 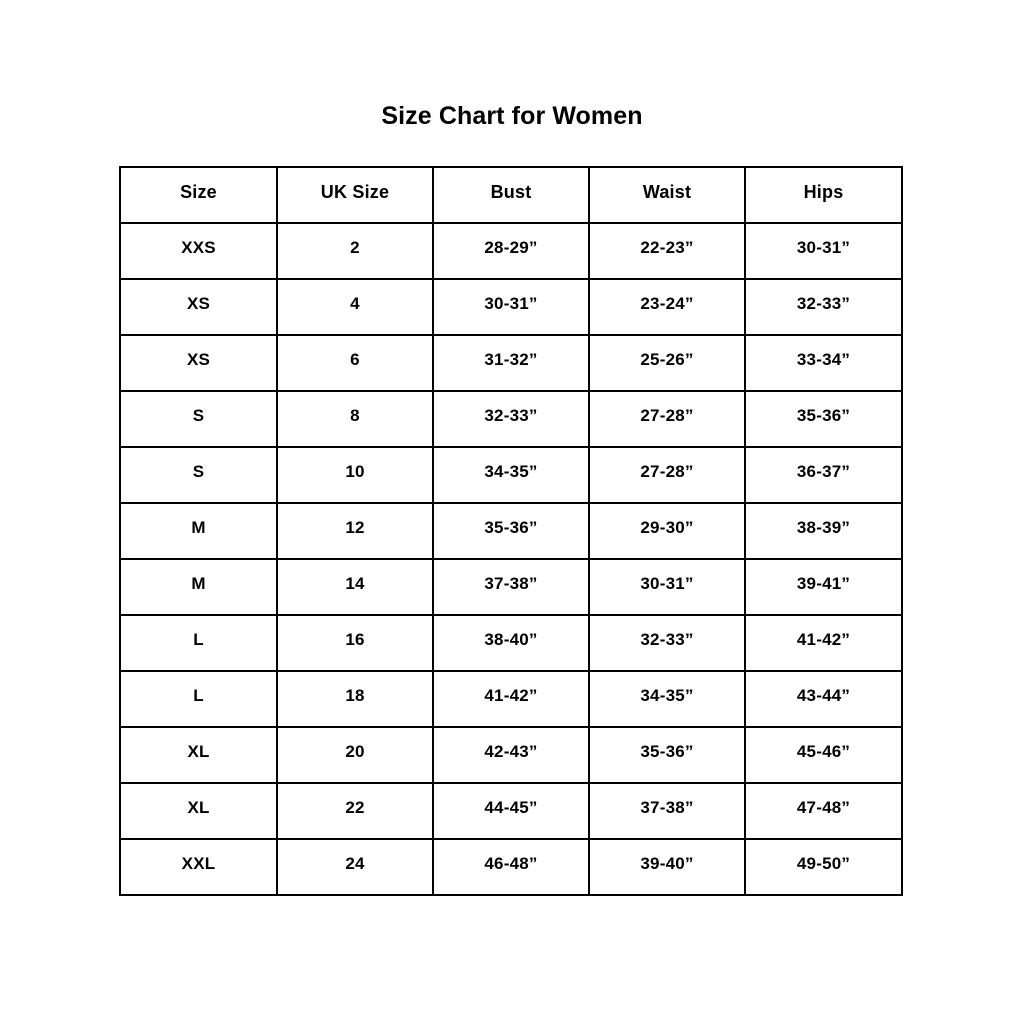 I want to click on cell-bust: 30-31”, so click(x=511, y=307).